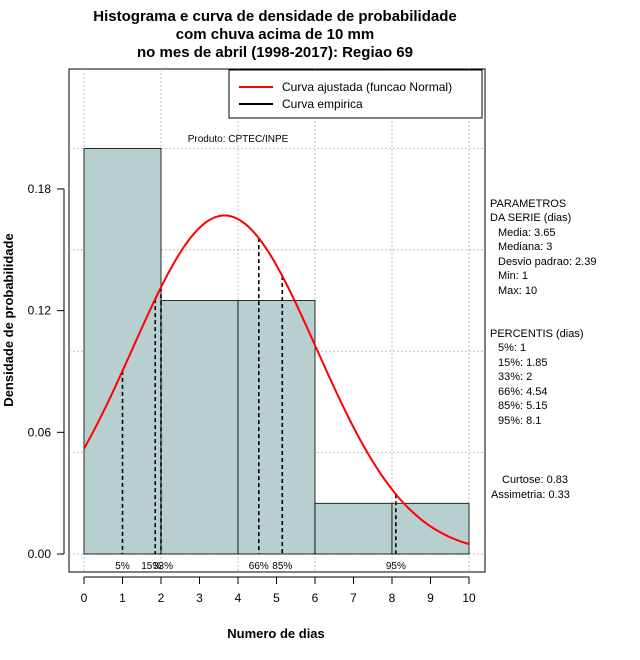  What do you see at coordinates (353, 598) in the screenshot?
I see `x-tick-label-7: 7` at bounding box center [353, 598].